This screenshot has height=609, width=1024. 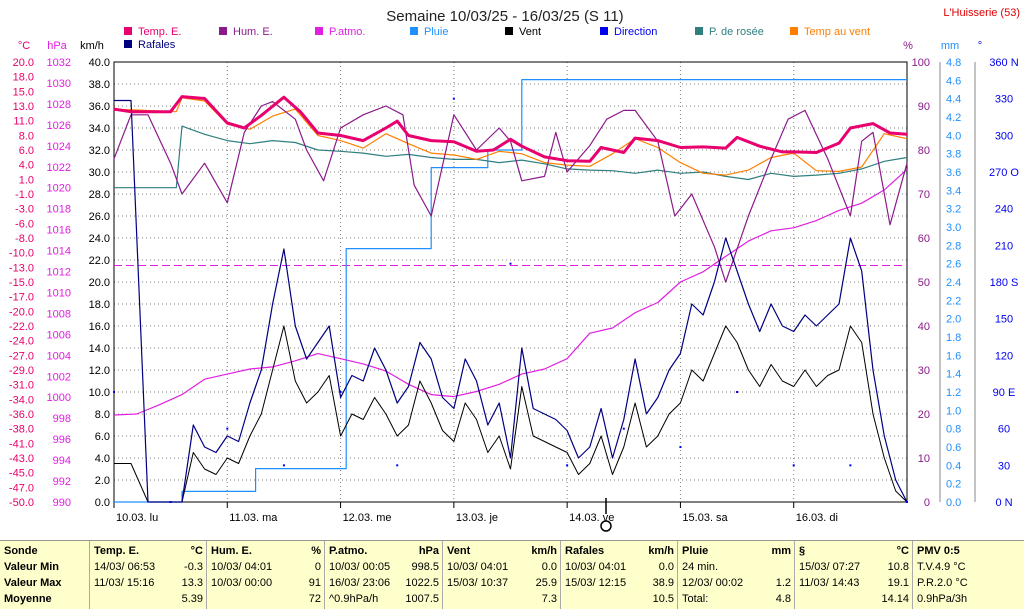 What do you see at coordinates (1004, 246) in the screenshot?
I see `dir-axis-tick-5: 210` at bounding box center [1004, 246].